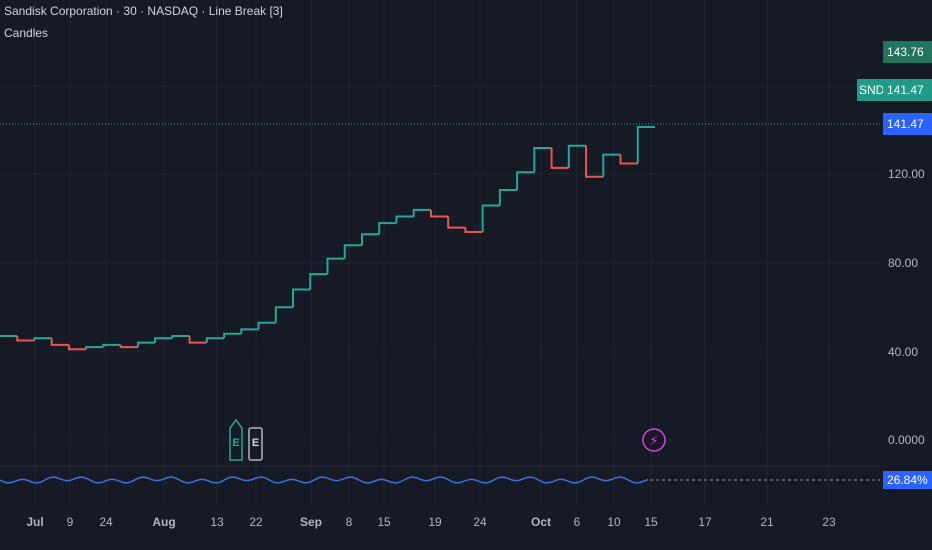 The image size is (932, 550). I want to click on x-tick-label: Aug, so click(163, 522).